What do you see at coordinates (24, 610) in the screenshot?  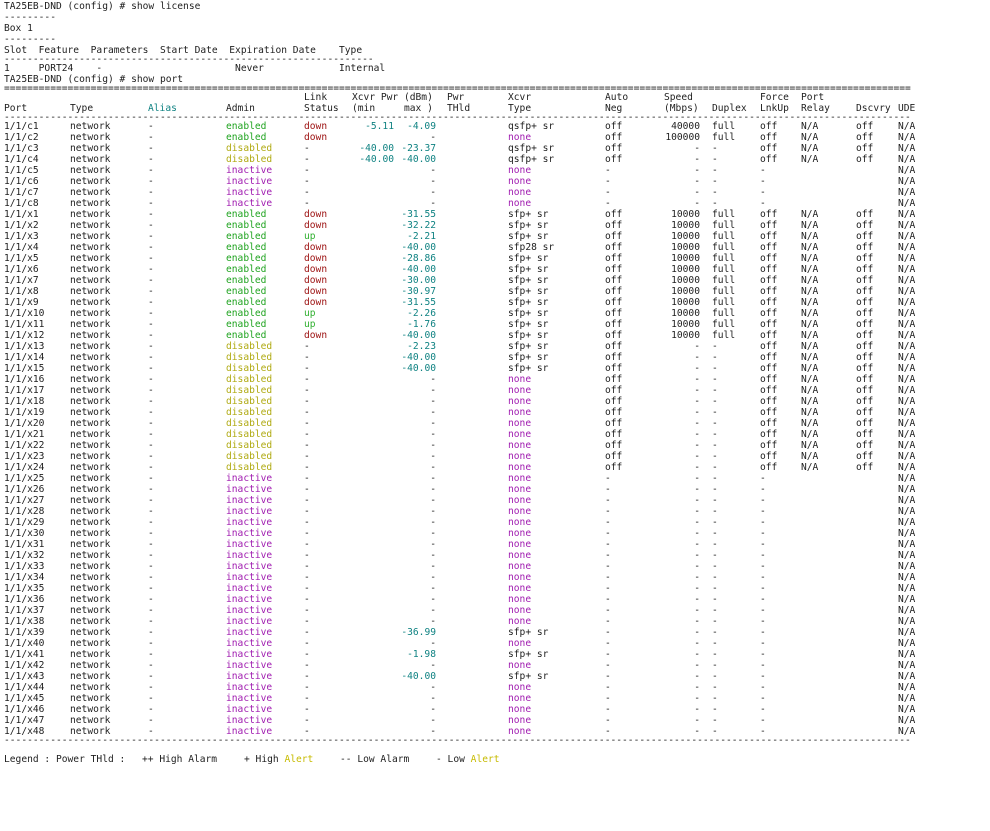 I see `cell-port: 1/1/x37` at bounding box center [24, 610].